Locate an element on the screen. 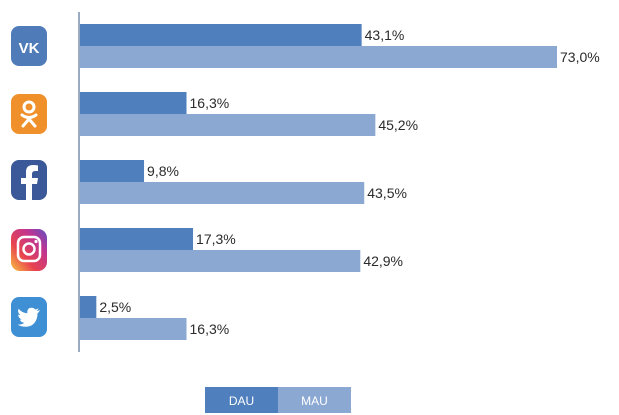 The image size is (619, 415). data-label-dau-instagram: 17,3% is located at coordinates (216, 239).